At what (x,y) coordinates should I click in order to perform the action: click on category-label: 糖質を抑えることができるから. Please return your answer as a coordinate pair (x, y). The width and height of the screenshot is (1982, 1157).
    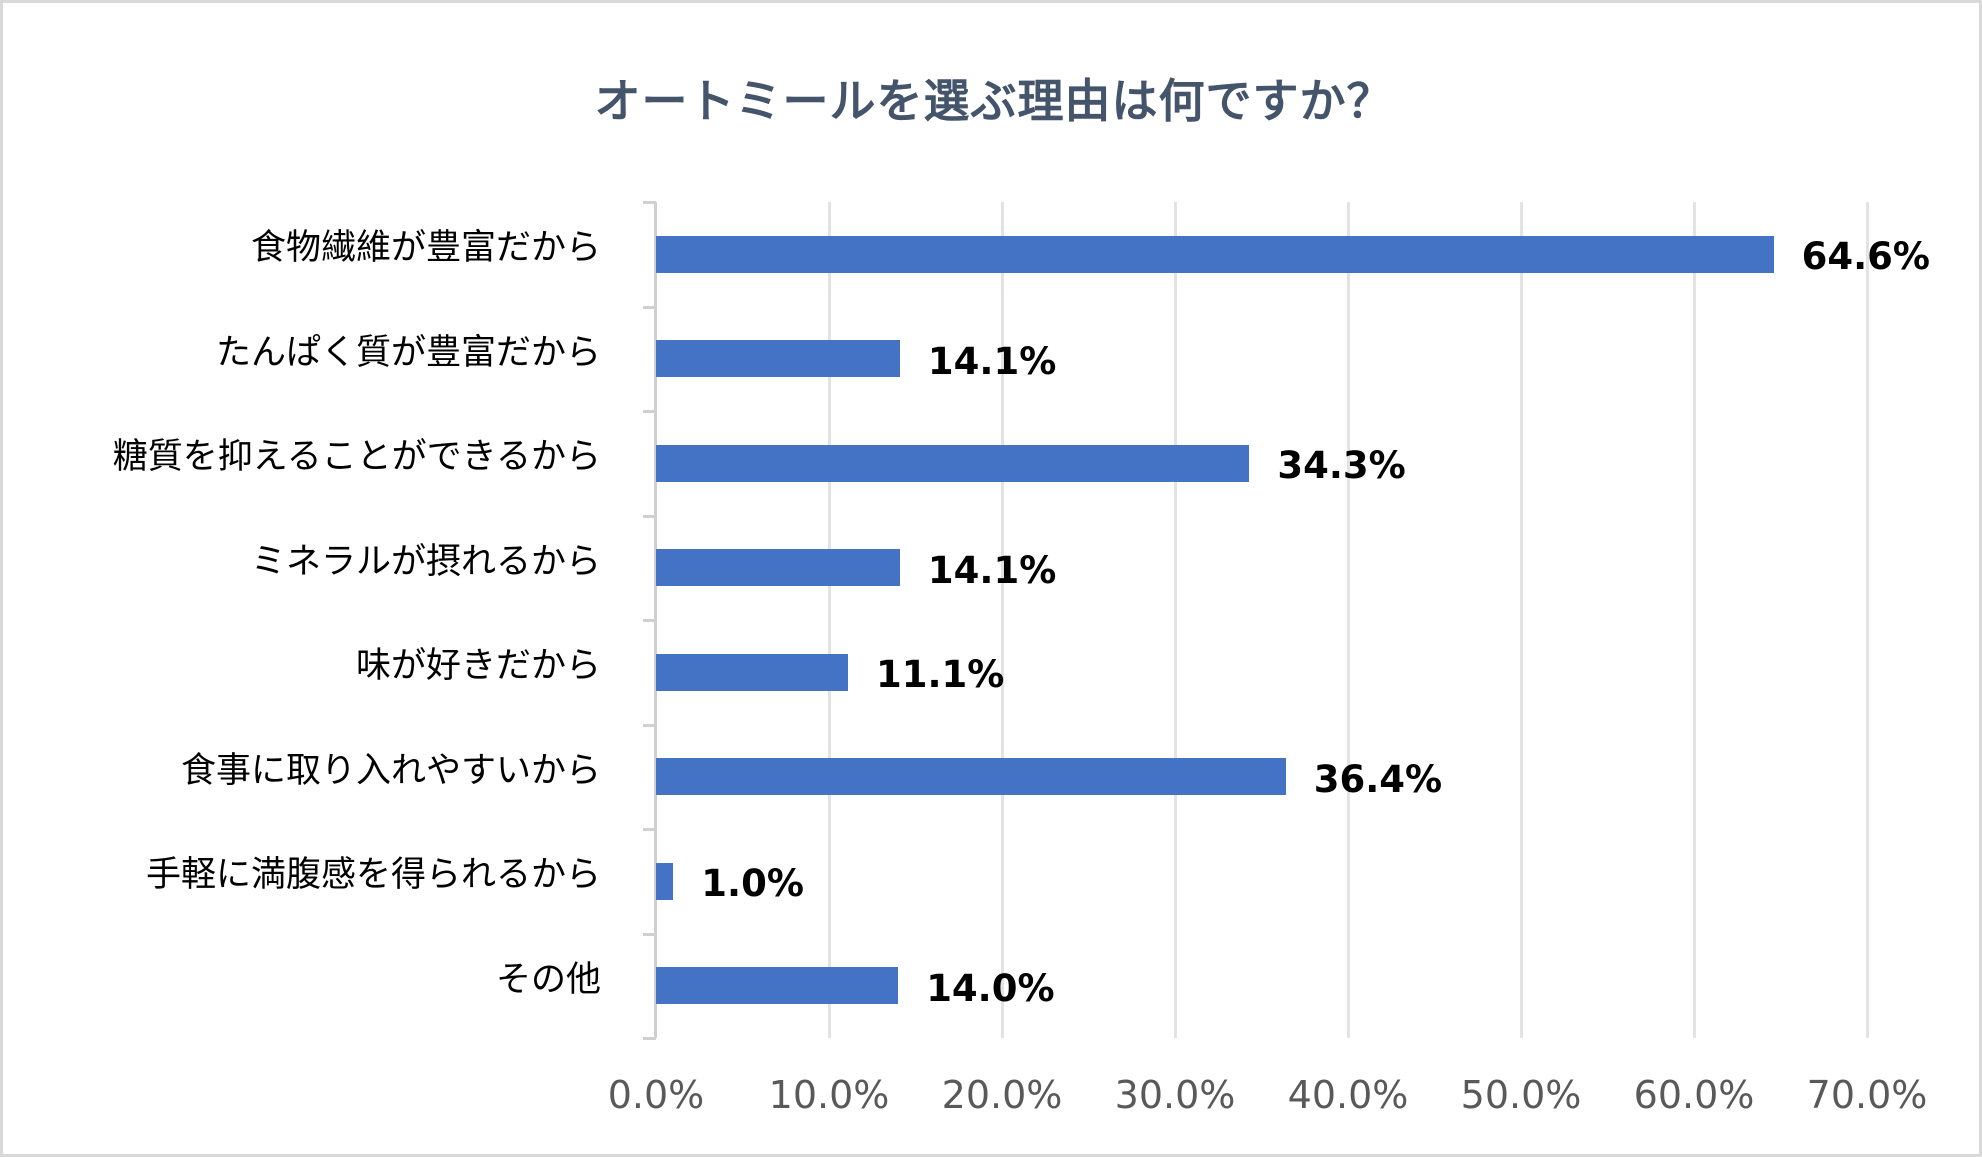
    Looking at the image, I should click on (356, 457).